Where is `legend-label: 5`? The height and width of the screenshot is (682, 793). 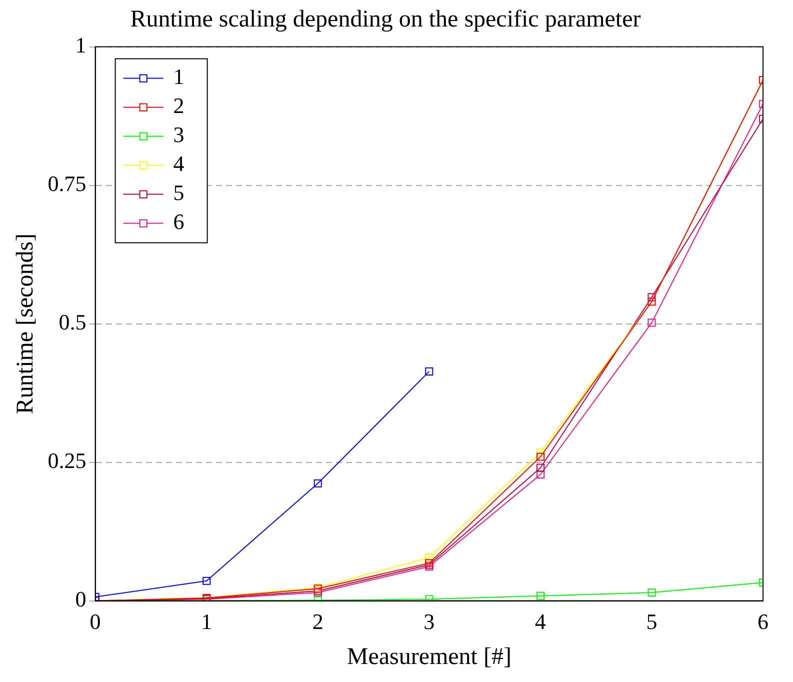 legend-label: 5 is located at coordinates (178, 193).